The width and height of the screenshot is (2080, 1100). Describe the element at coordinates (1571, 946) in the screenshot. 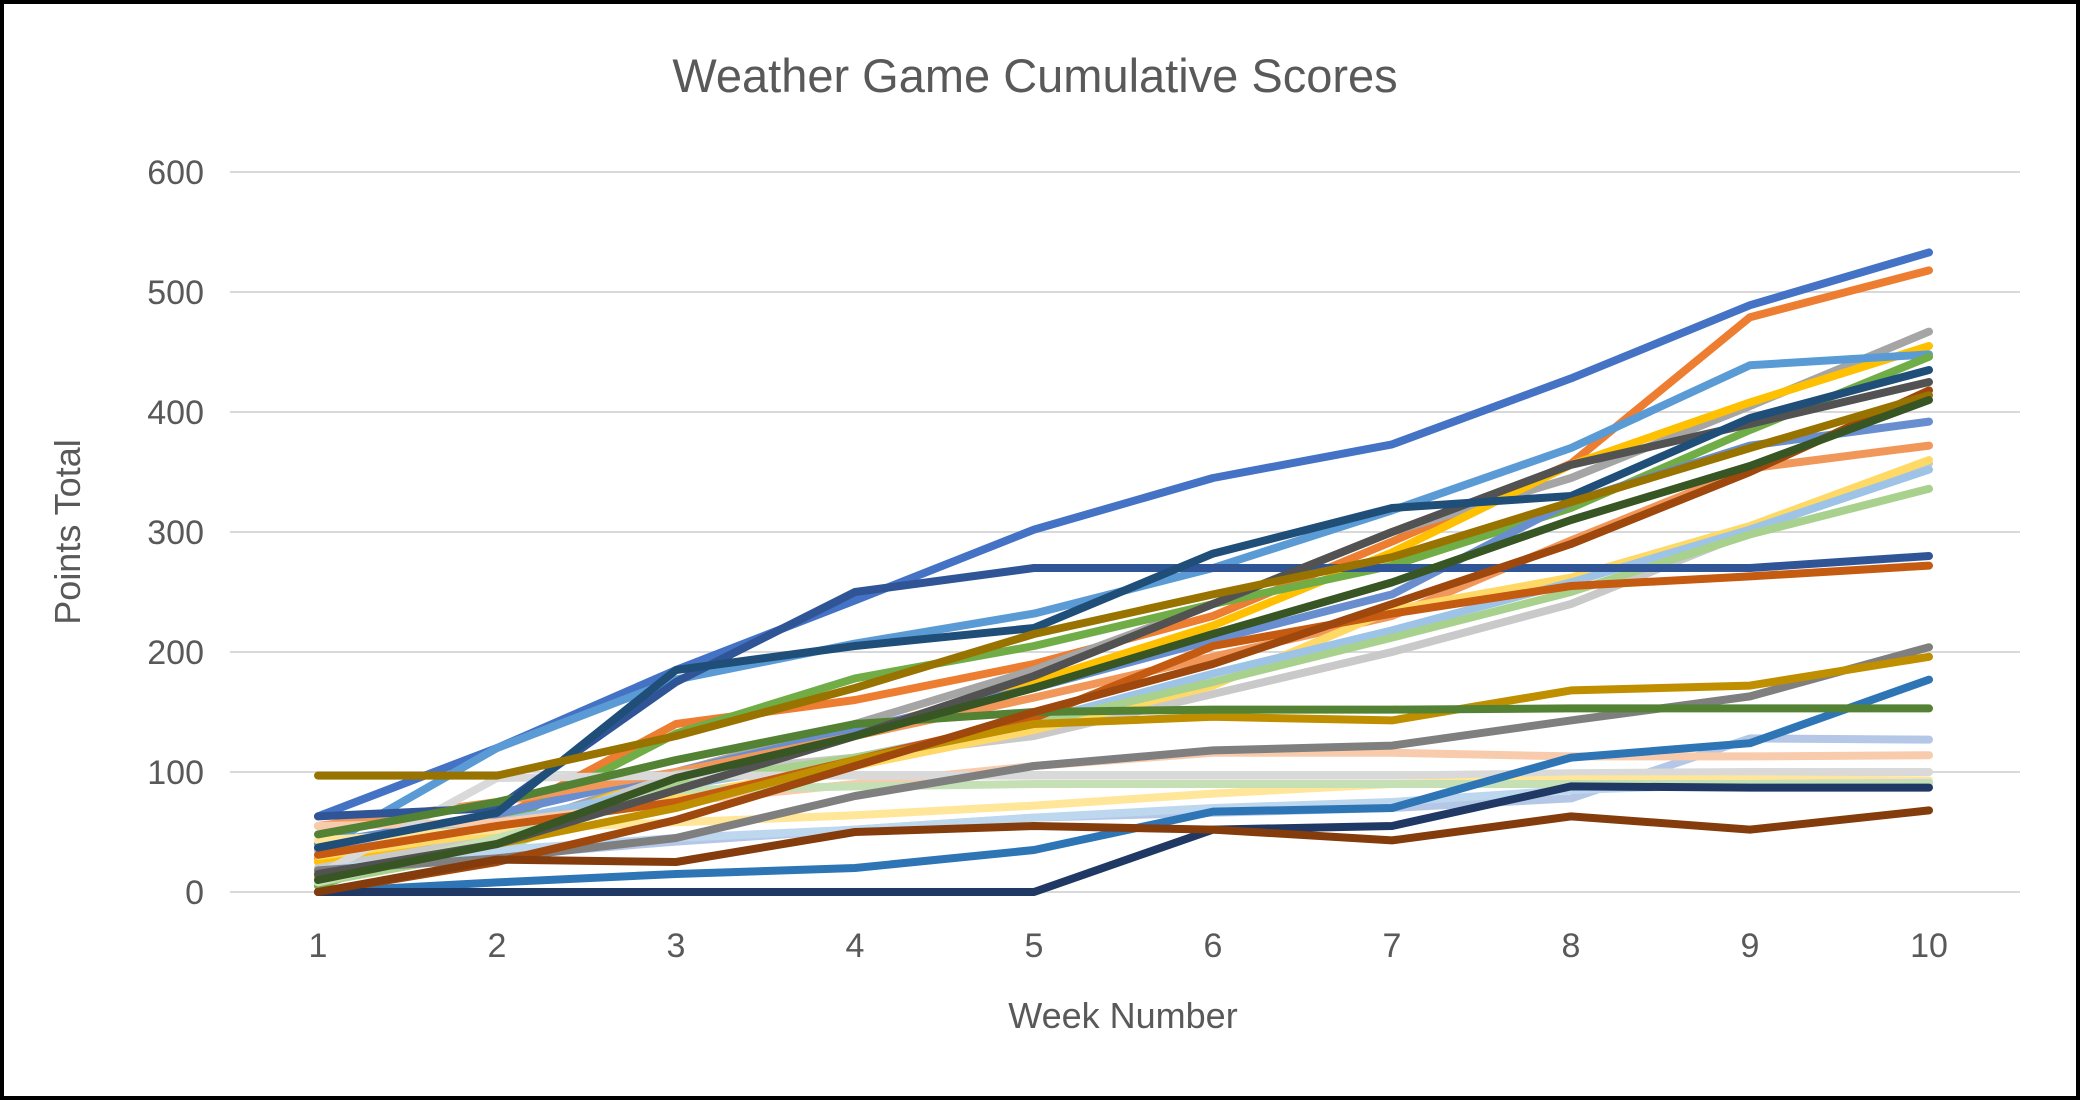

I see `x-tick-label: 8` at that location.